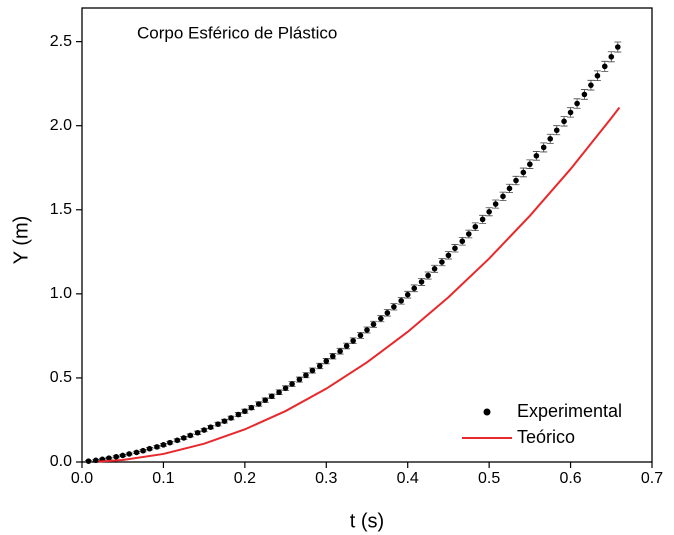  I want to click on x-tick-label: 0.7, so click(652, 478).